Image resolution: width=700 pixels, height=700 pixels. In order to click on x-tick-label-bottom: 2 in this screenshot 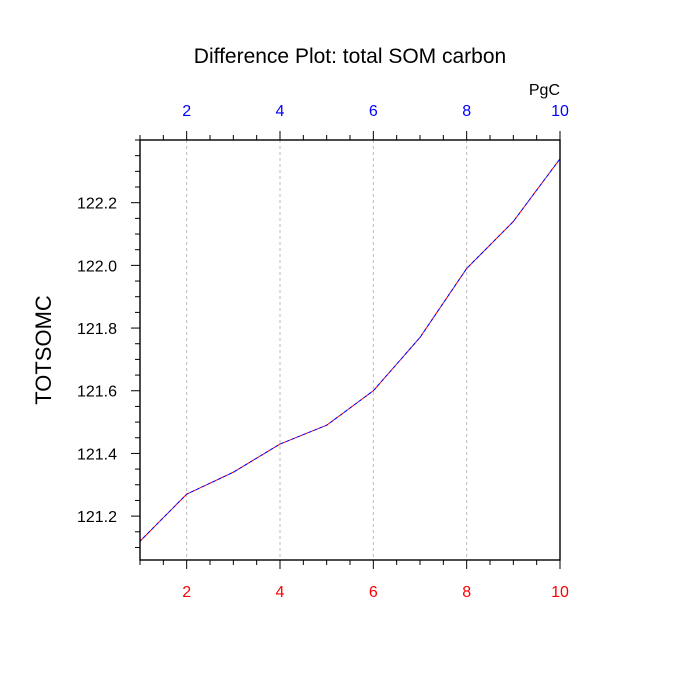, I will do `click(186, 592)`.